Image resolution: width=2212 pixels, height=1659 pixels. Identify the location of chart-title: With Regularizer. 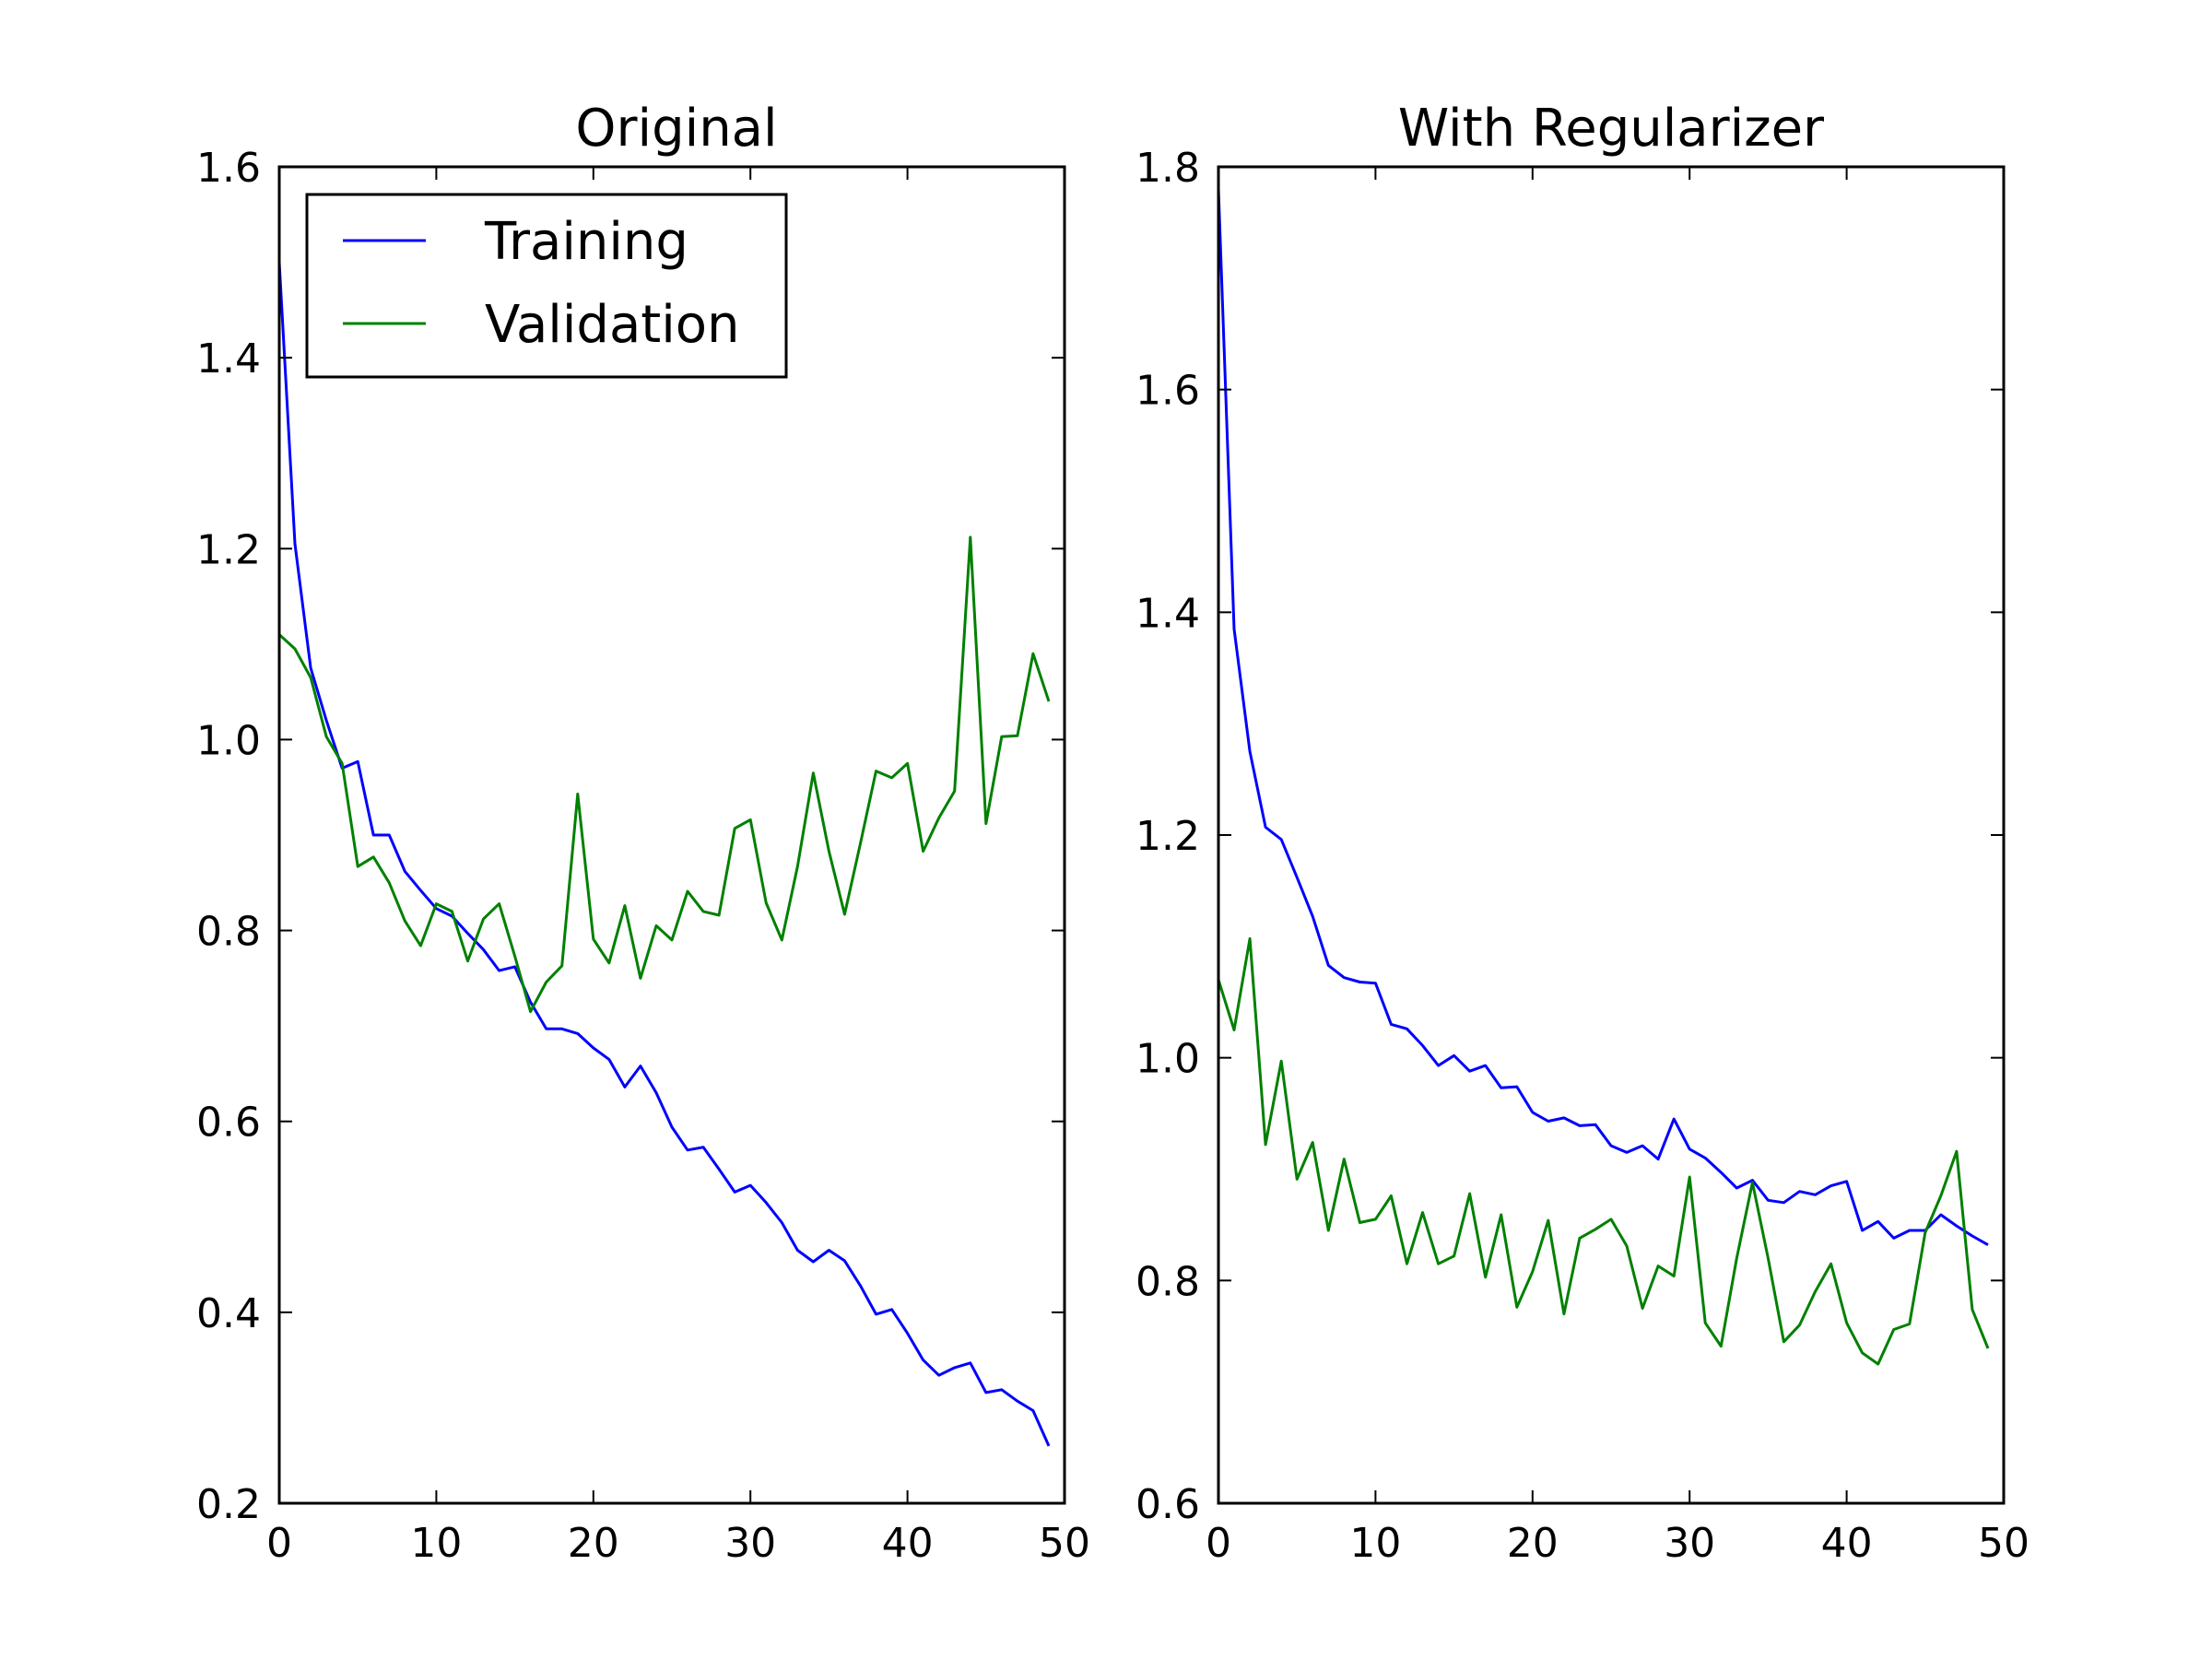
(1611, 129).